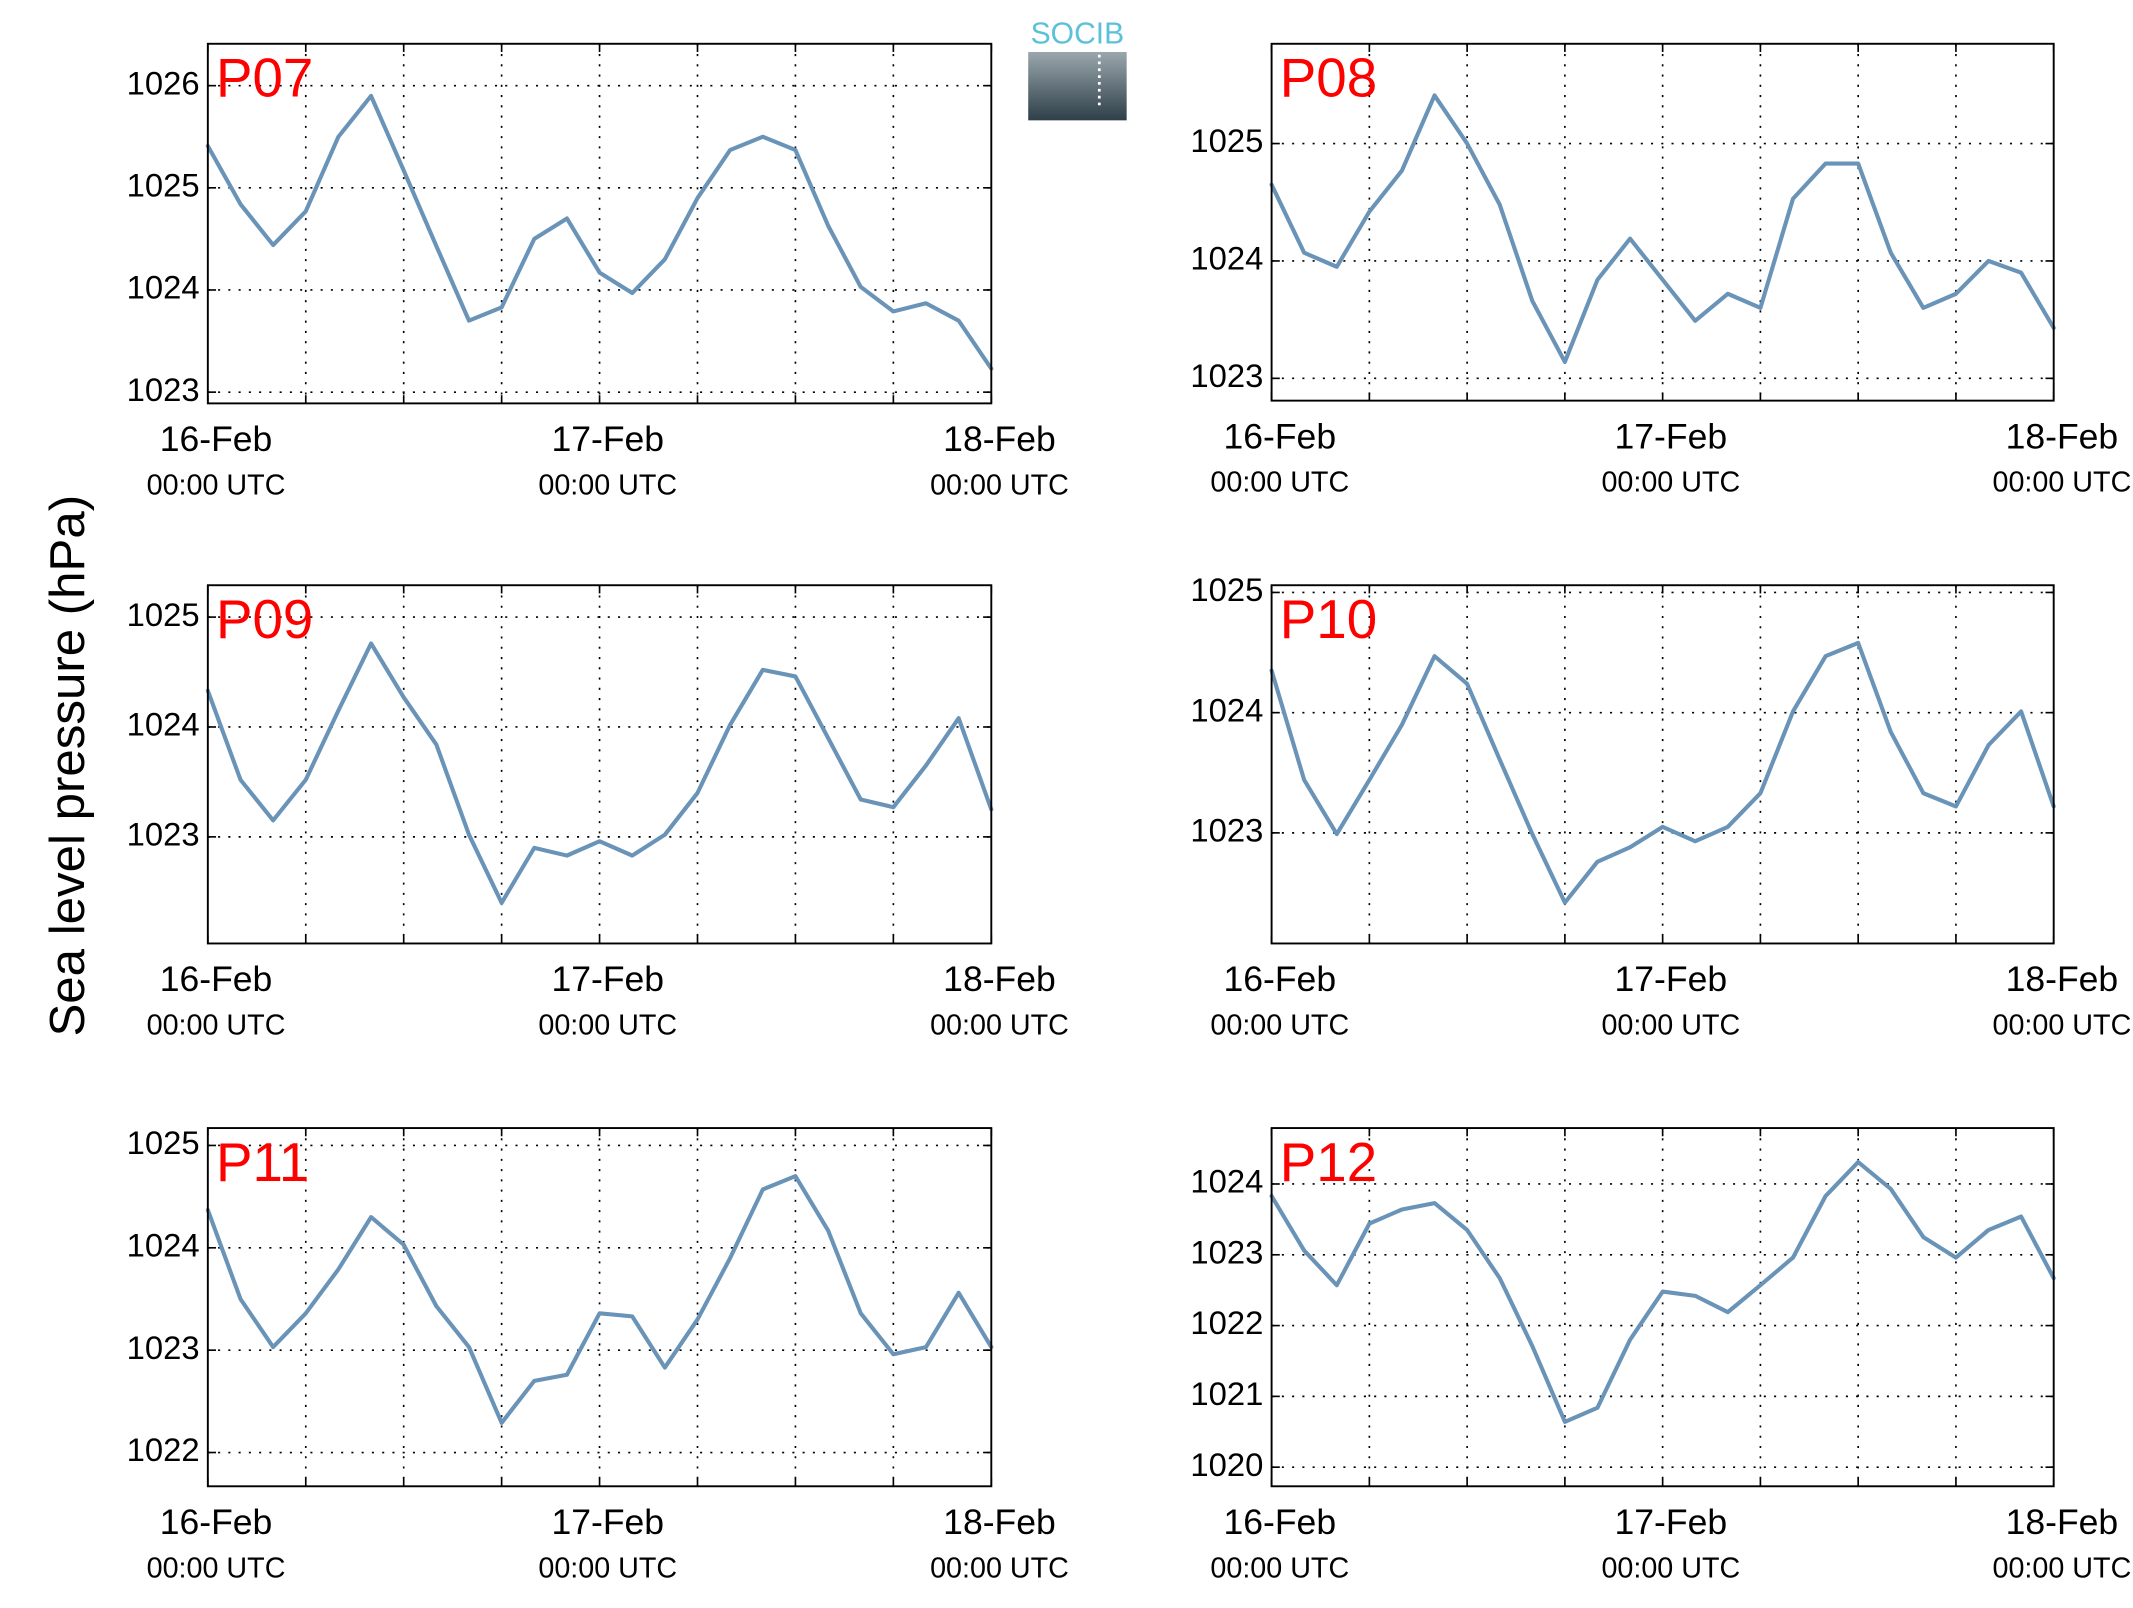 This screenshot has width=2133, height=1608. I want to click on subplot-title: P12, so click(1328, 1162).